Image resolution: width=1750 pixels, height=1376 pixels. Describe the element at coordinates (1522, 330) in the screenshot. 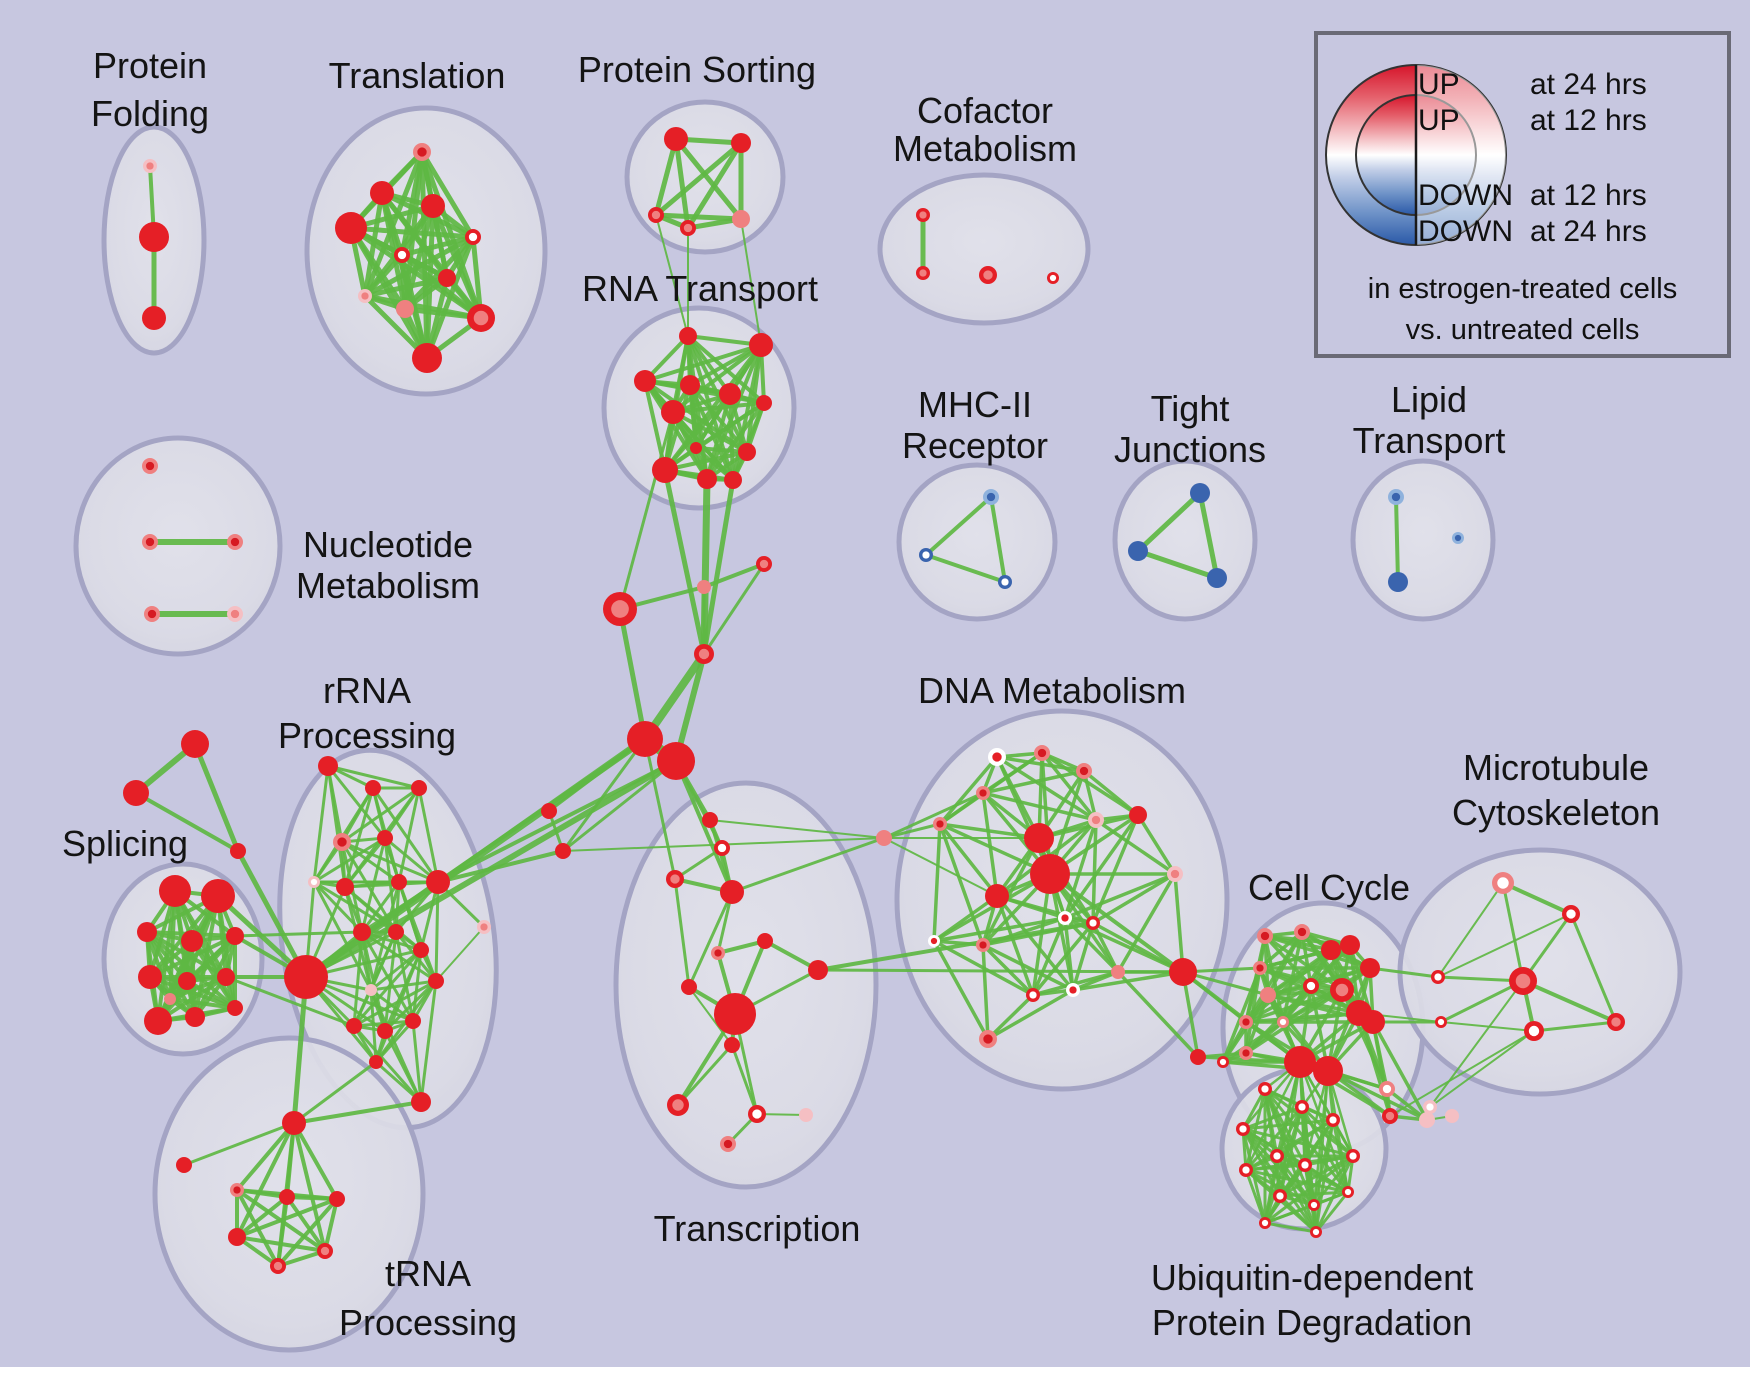

I see `legend-footer-line2: vs. untreated cells` at that location.